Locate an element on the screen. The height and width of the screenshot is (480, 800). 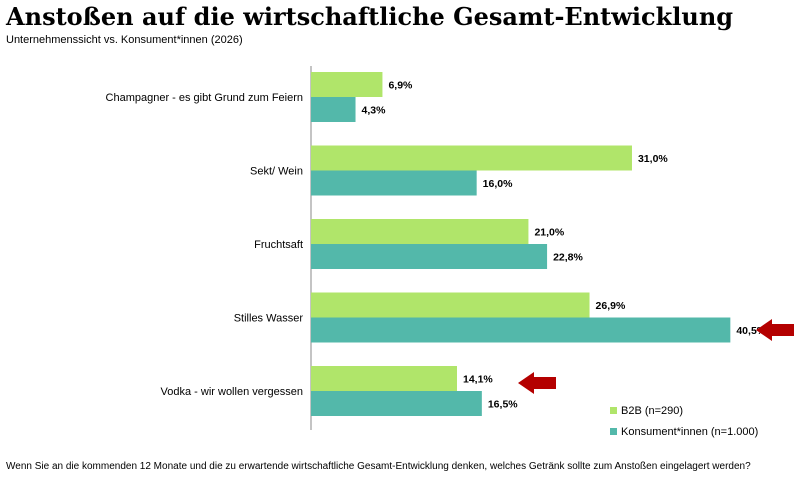
data-label: 6,9% is located at coordinates (400, 86).